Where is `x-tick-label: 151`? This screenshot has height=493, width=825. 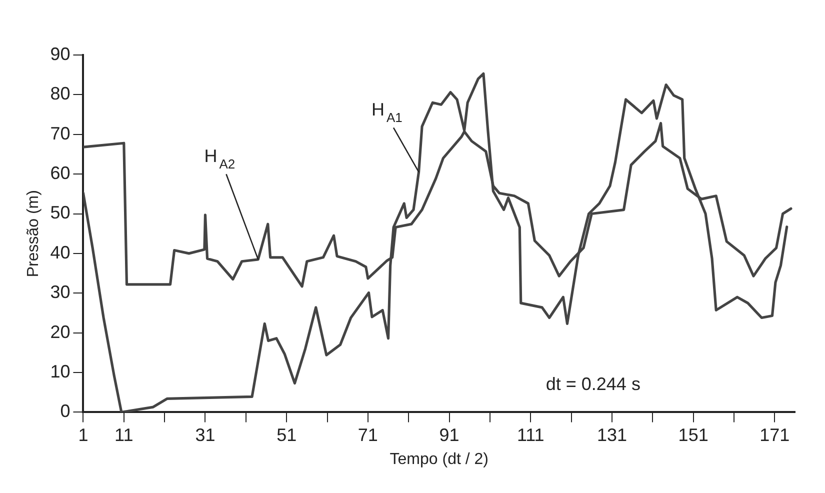 x-tick-label: 151 is located at coordinates (693, 434).